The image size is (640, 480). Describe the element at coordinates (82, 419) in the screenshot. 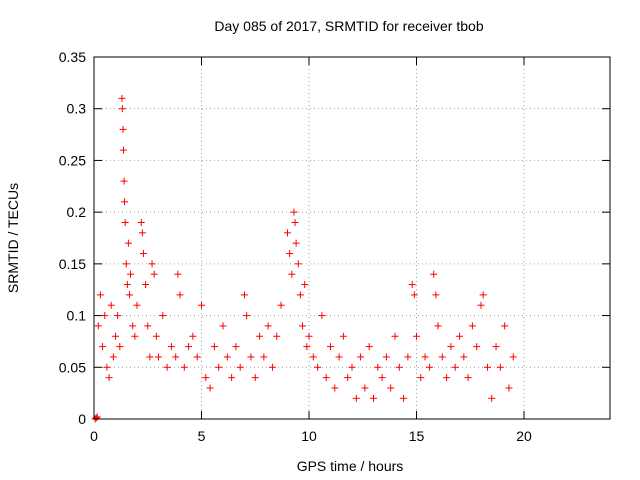

I see `y-tick-label: 0` at that location.